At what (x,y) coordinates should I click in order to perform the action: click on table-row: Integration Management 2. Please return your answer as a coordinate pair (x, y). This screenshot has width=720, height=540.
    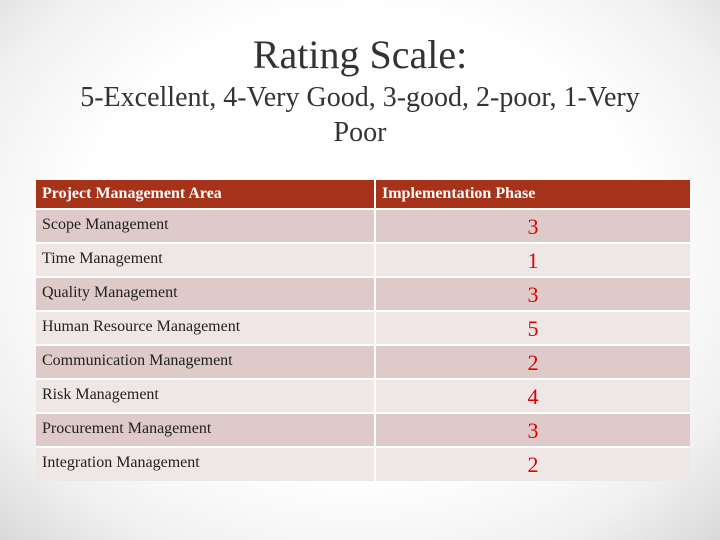
    Looking at the image, I should click on (363, 463).